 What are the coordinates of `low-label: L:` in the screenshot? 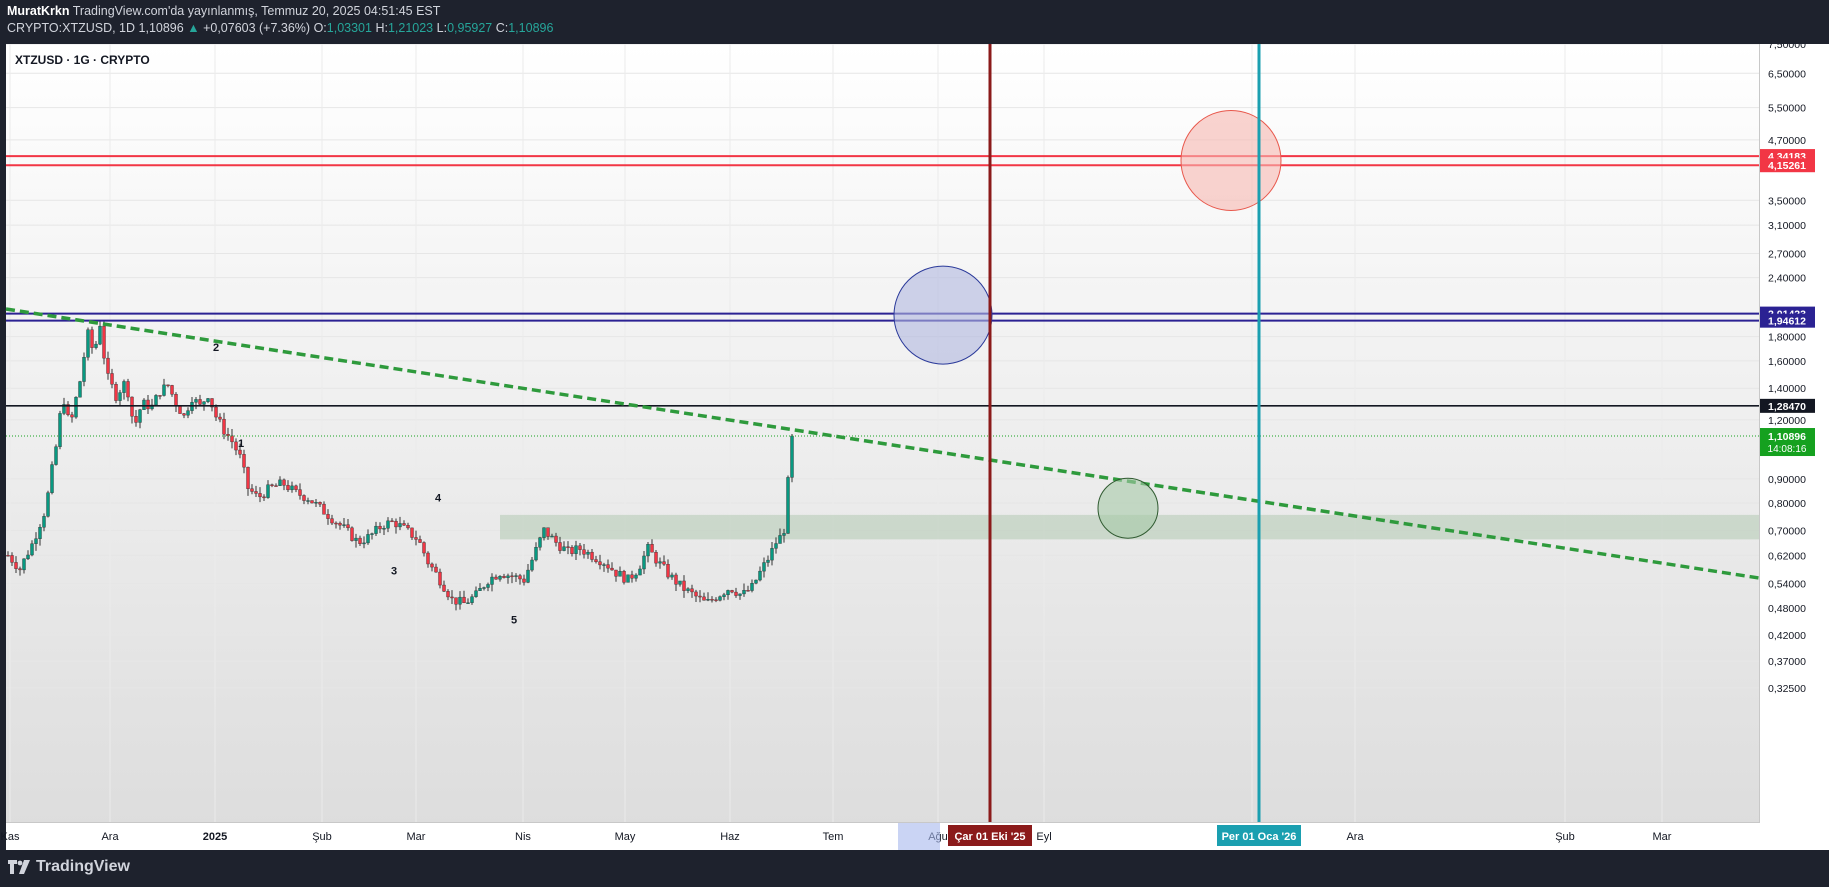 It's located at (442, 28).